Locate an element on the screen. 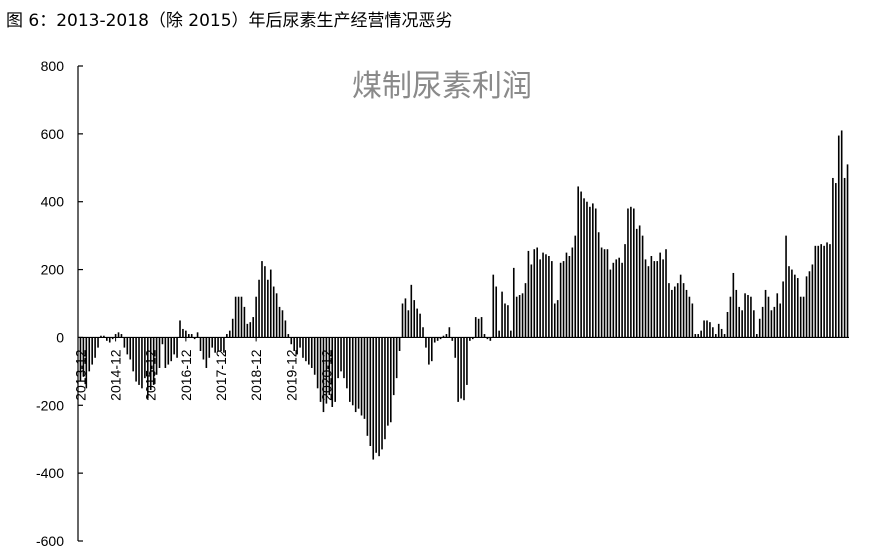  y-tick-label: -400 is located at coordinates (50, 473).